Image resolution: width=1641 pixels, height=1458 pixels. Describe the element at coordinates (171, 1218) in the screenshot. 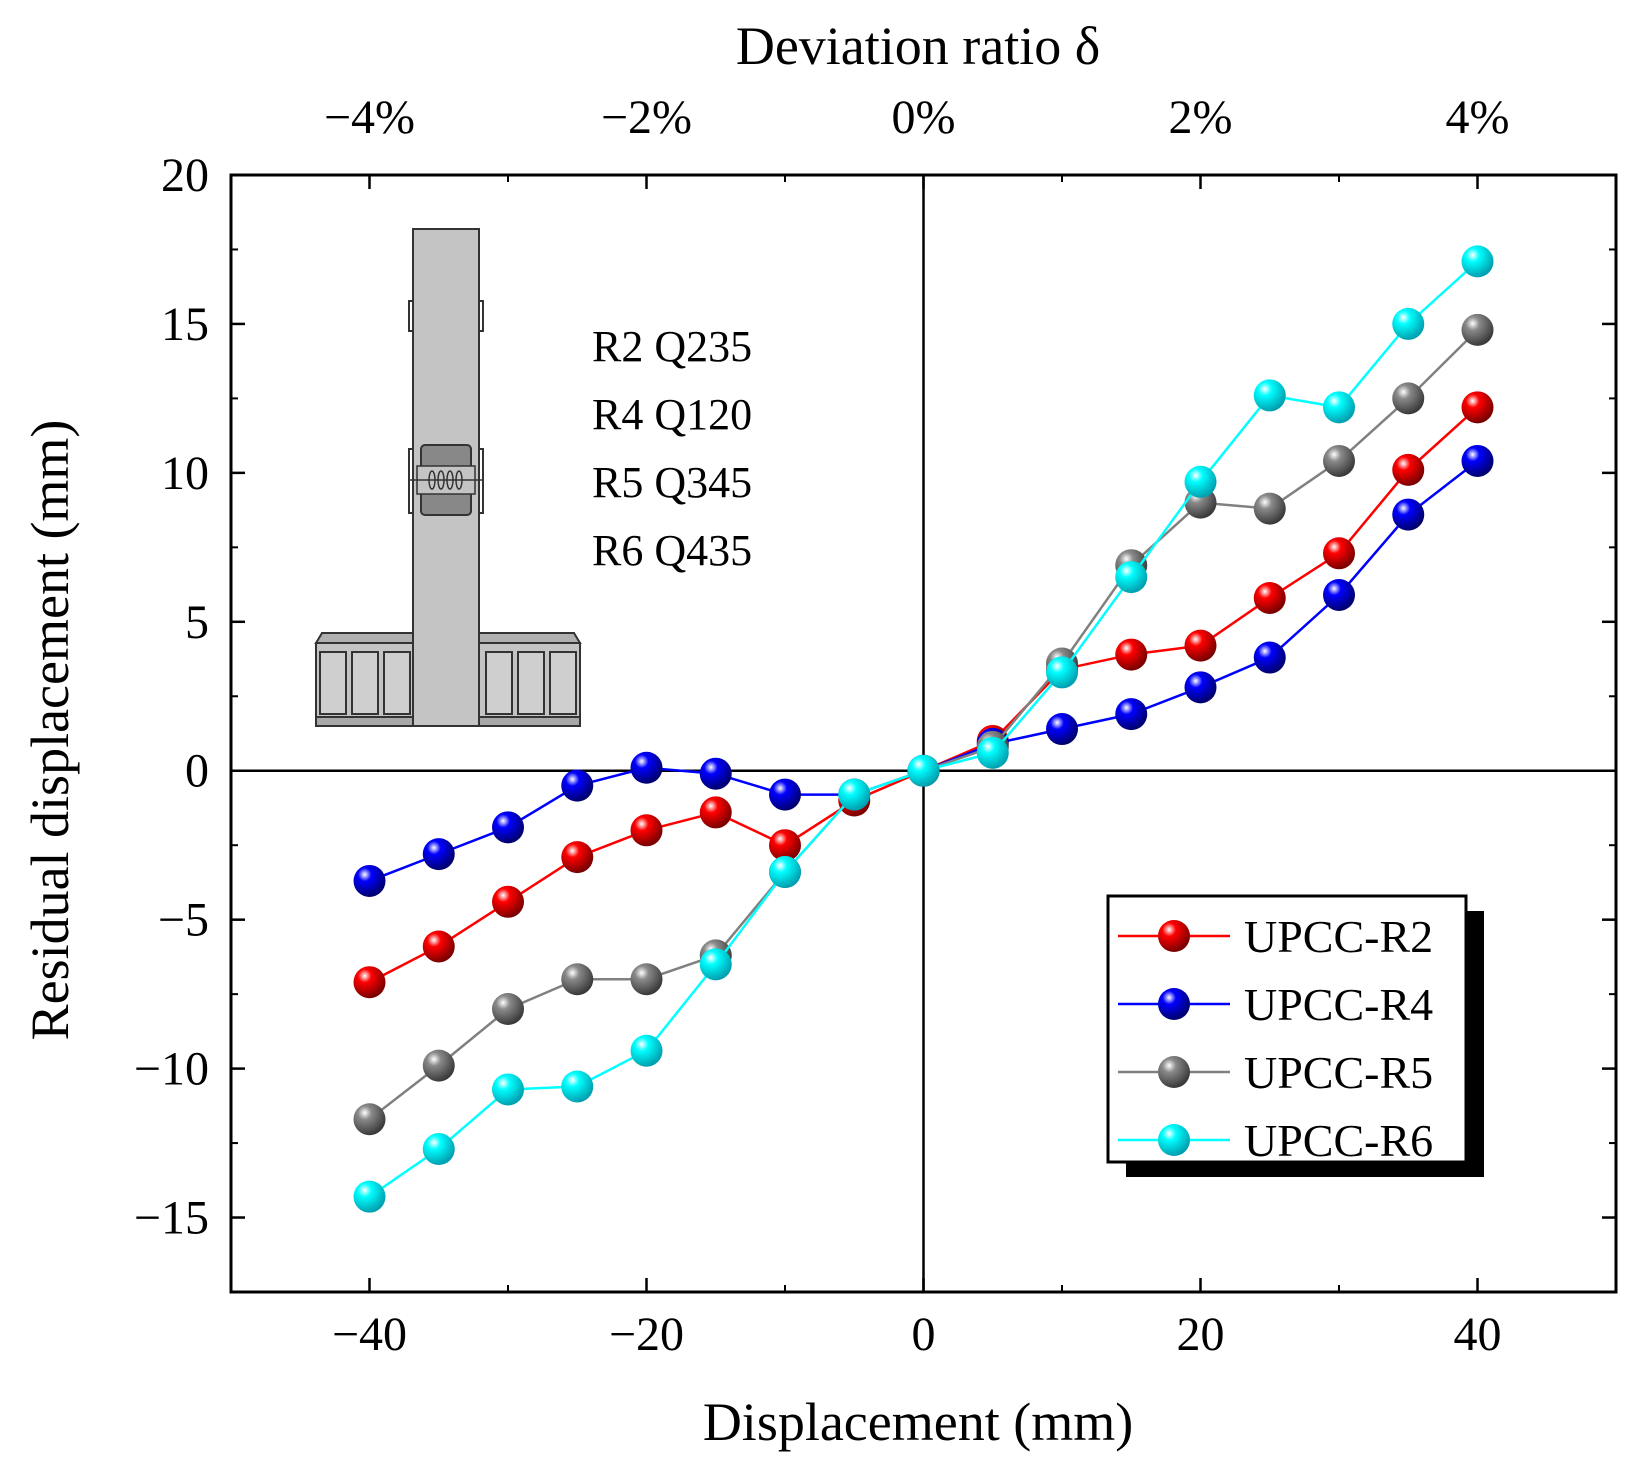

I see `y-tick-label: −15` at that location.